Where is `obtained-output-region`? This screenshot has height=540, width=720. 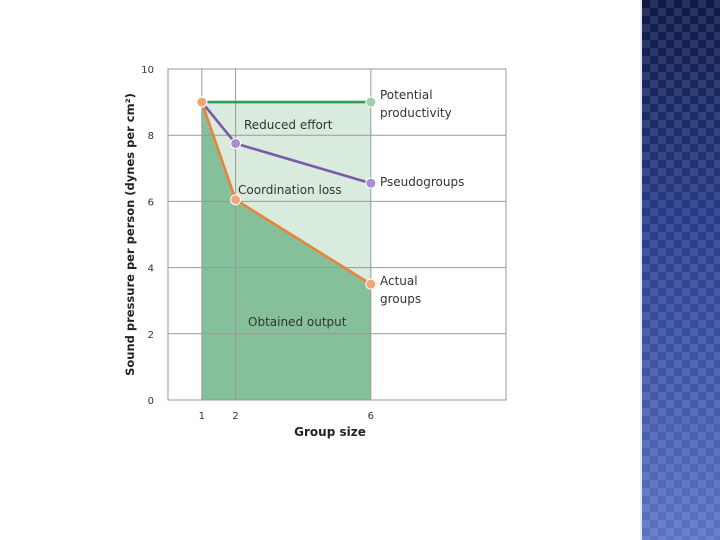 obtained-output-region is located at coordinates (286, 251).